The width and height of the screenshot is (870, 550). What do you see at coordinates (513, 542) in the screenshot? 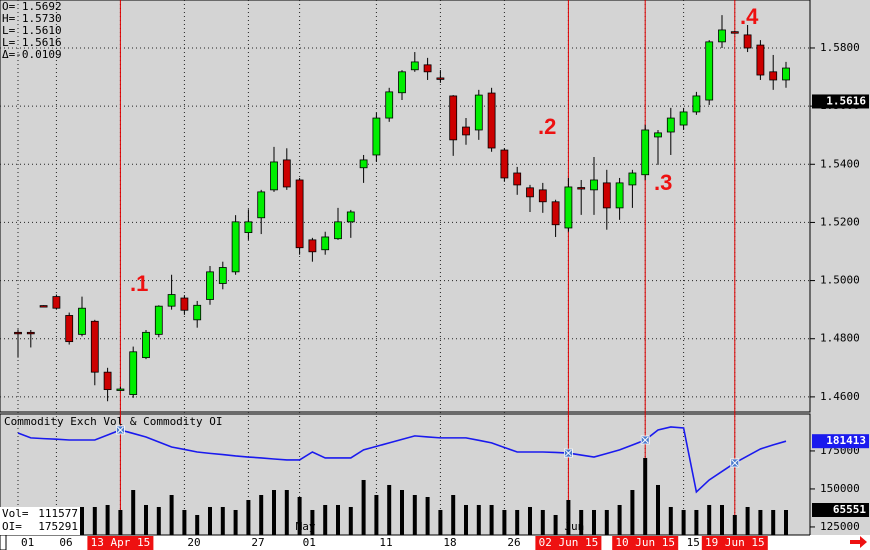
I see `x-tick-label: 26` at bounding box center [513, 542].